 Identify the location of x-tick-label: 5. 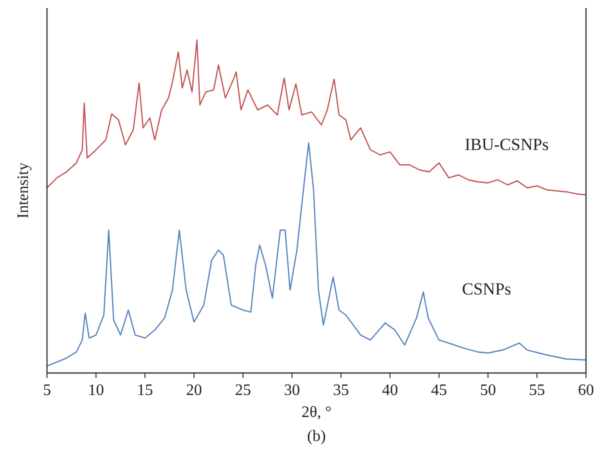
(47, 390).